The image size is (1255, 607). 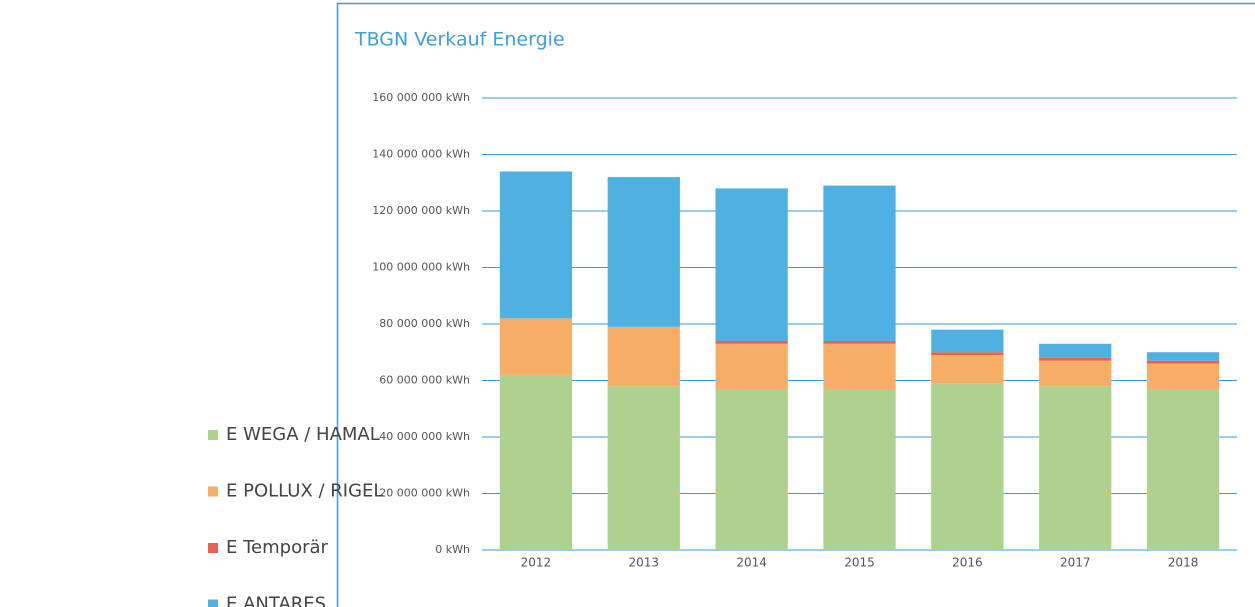 What do you see at coordinates (859, 563) in the screenshot?
I see `x-tick-label: 2015` at bounding box center [859, 563].